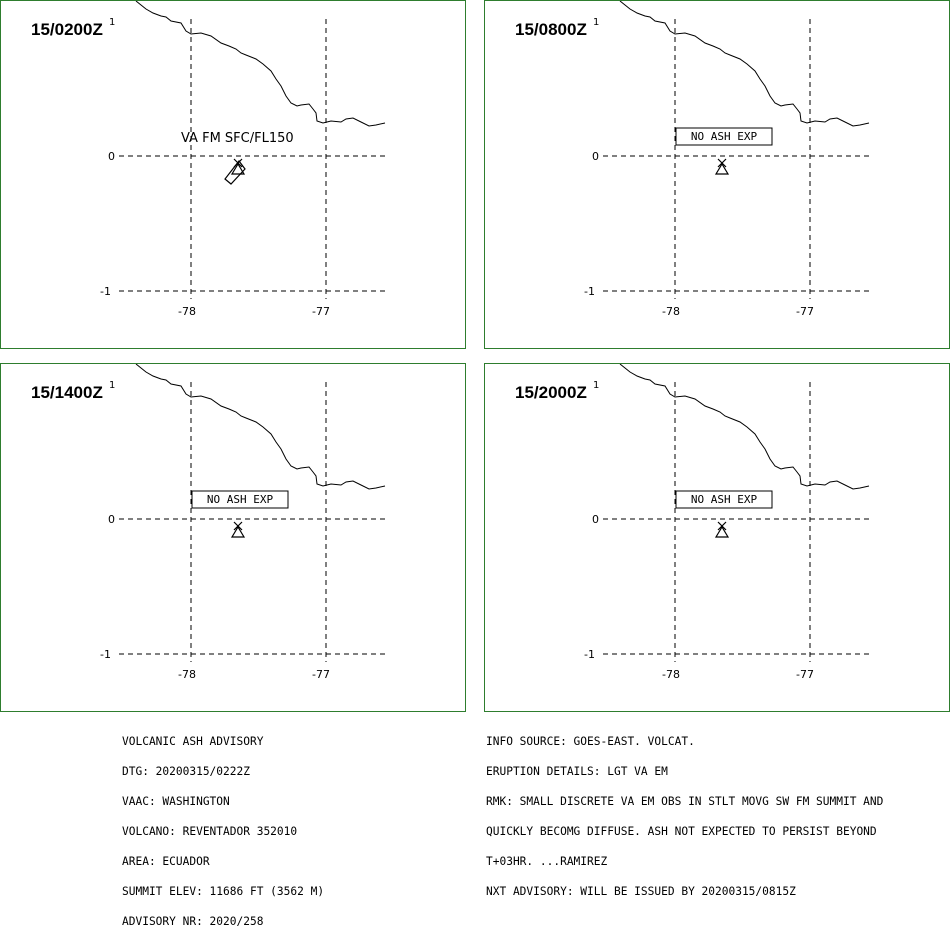  What do you see at coordinates (67, 29) in the screenshot?
I see `valid-time-label: 15/0200Z` at bounding box center [67, 29].